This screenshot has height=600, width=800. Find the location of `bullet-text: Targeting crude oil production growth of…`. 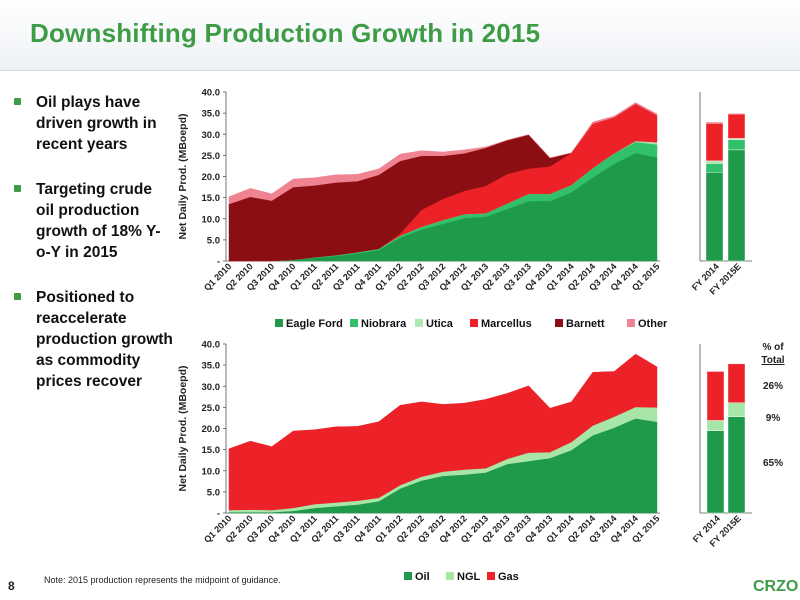

bullet-text: Targeting crude oil production growth of… is located at coordinates (98, 221).